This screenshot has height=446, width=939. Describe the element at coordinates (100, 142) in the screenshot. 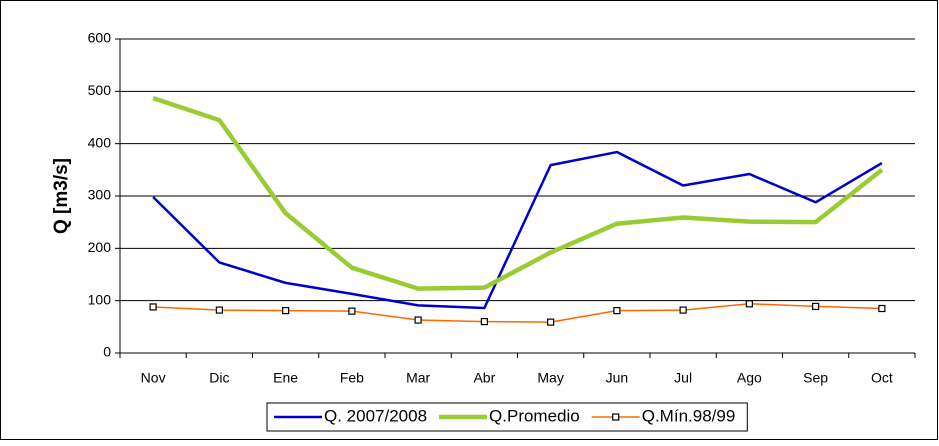

I see `y-tick-label: 400` at that location.